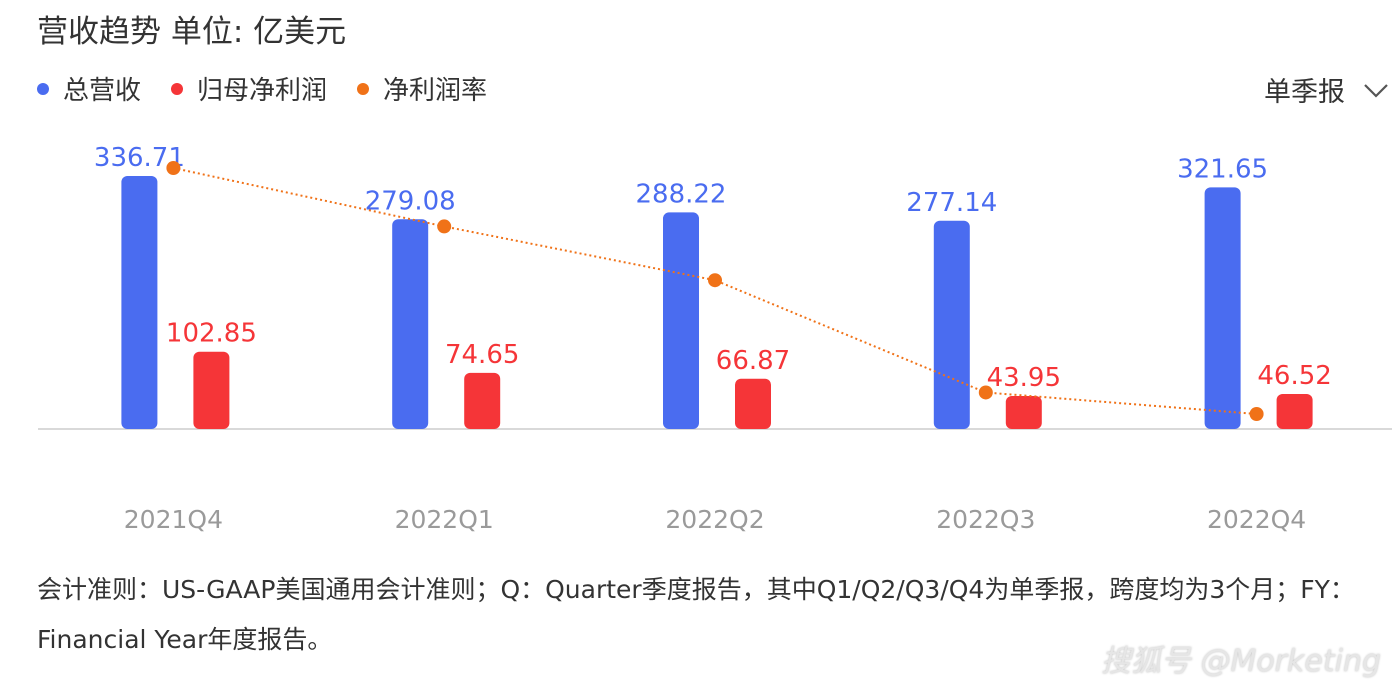 This screenshot has width=1399, height=688. What do you see at coordinates (951, 203) in the screenshot?
I see `data-label-revenue: 277.14` at bounding box center [951, 203].